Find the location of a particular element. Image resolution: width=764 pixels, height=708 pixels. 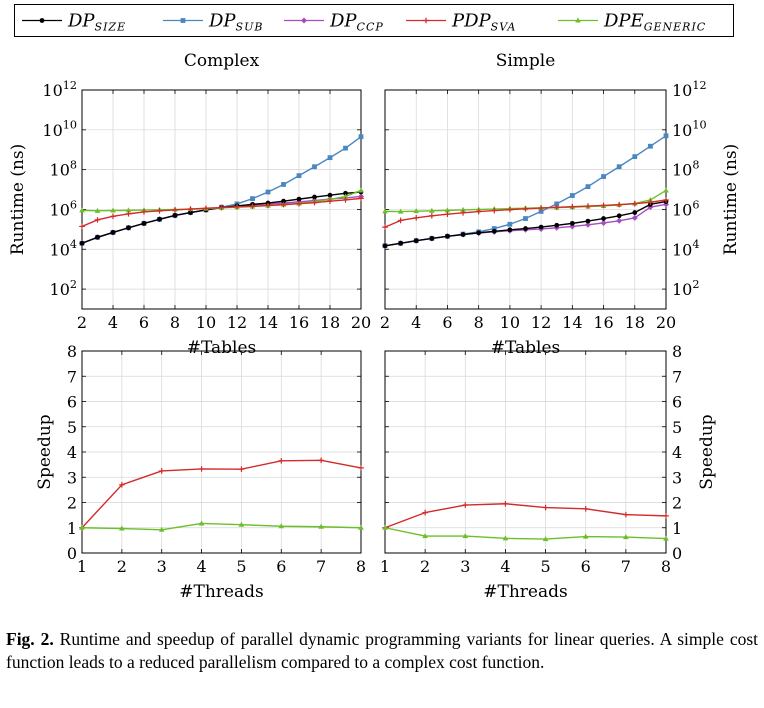

x-tick-label: 7 is located at coordinates (626, 566).